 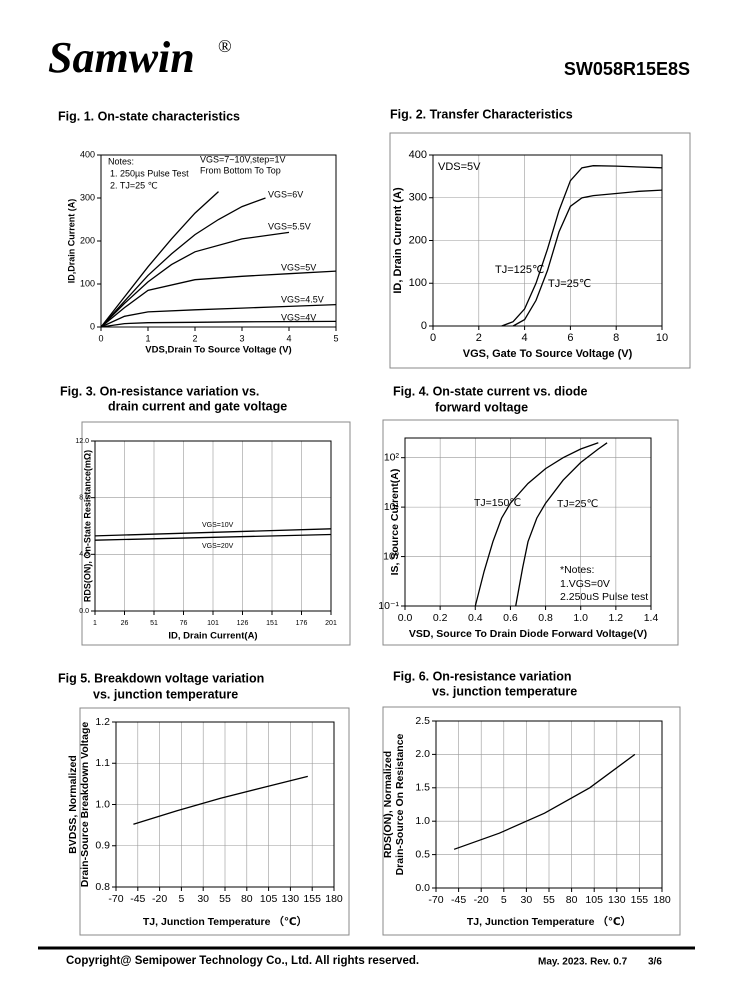 I want to click on curve-label: TJ=125℃, so click(x=519, y=270).